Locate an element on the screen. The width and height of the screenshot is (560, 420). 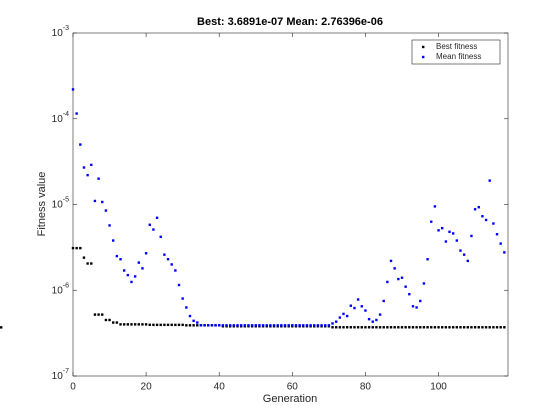
legend-label: Best fitness is located at coordinates (456, 46).